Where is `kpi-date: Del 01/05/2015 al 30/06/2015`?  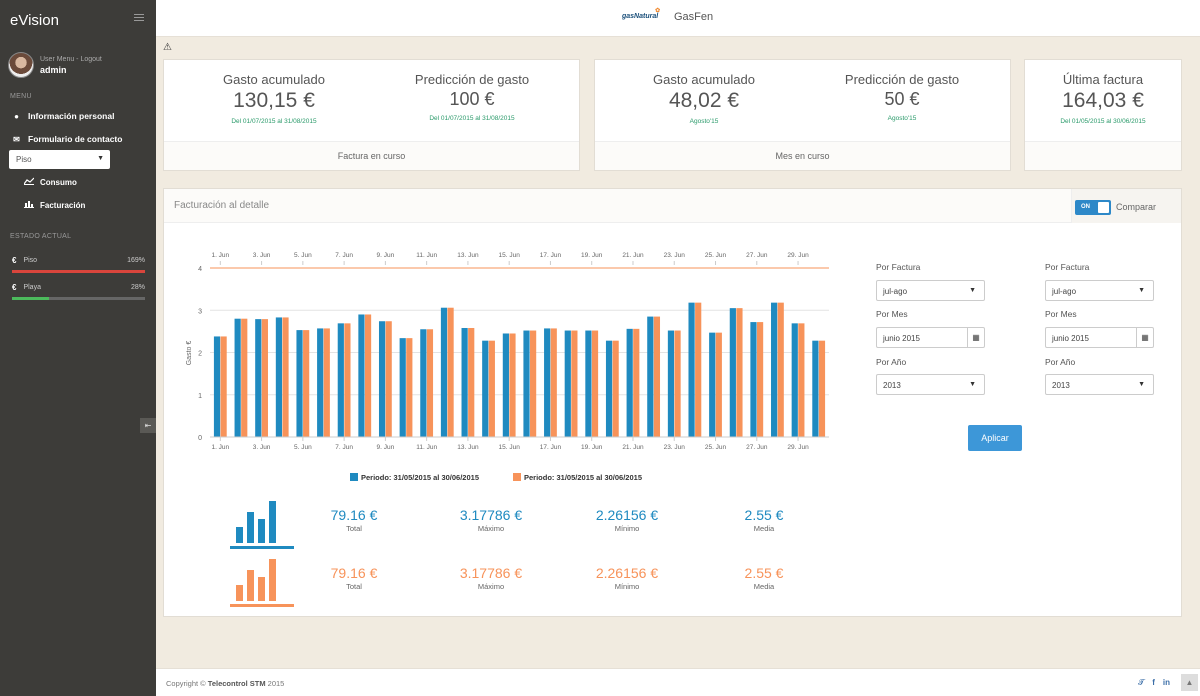 kpi-date: Del 01/05/2015 al 30/06/2015 is located at coordinates (1103, 121).